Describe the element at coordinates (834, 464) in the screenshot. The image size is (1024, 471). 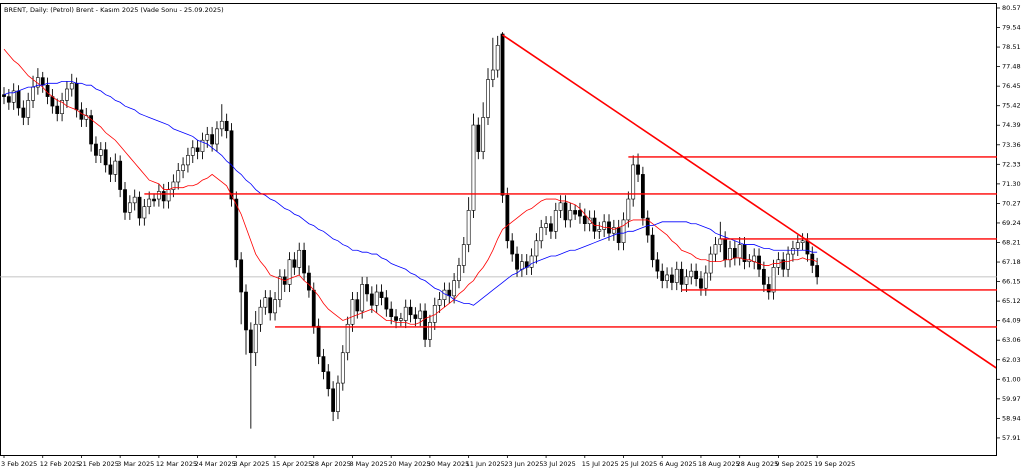
I see `x-tick-label: 19 Sep 2025` at that location.